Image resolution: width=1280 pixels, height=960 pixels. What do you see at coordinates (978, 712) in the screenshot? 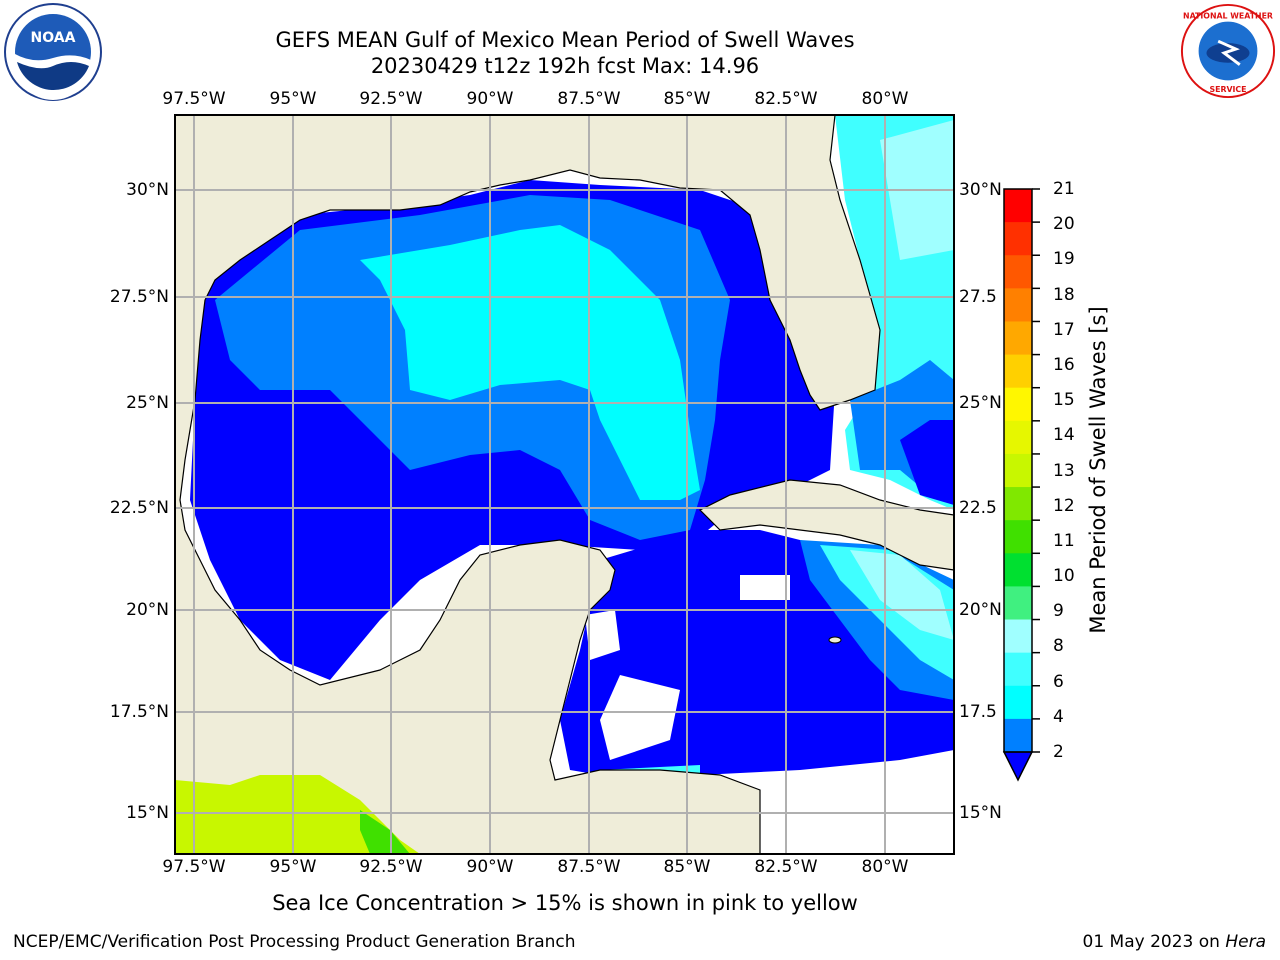
I see `lat-label-right: 17.5` at bounding box center [978, 712].